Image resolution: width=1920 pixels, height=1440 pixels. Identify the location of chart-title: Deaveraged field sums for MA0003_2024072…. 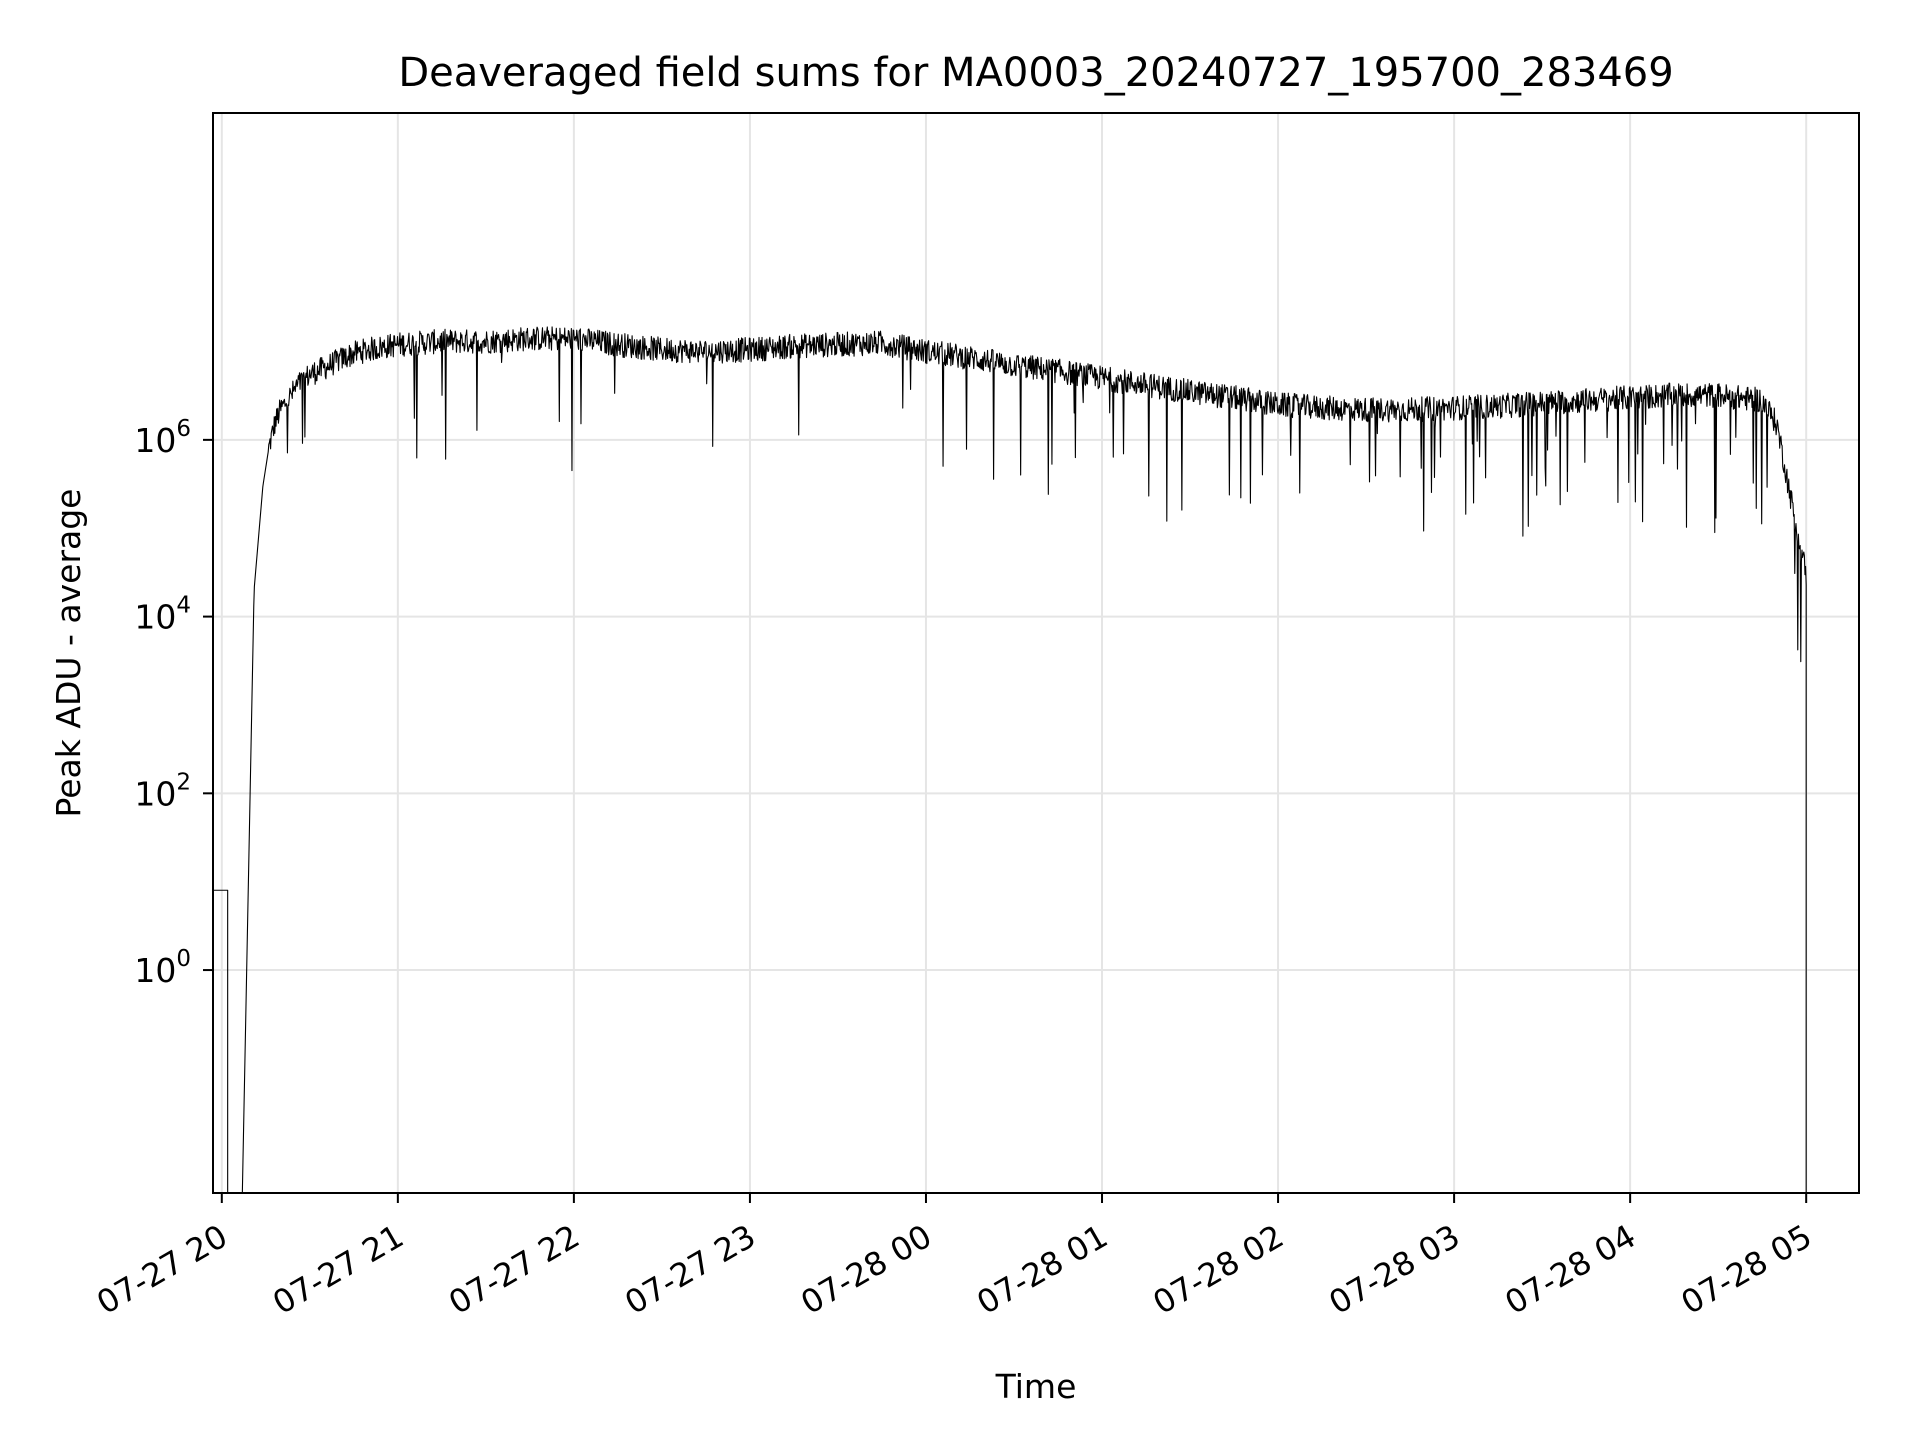
(1035, 73).